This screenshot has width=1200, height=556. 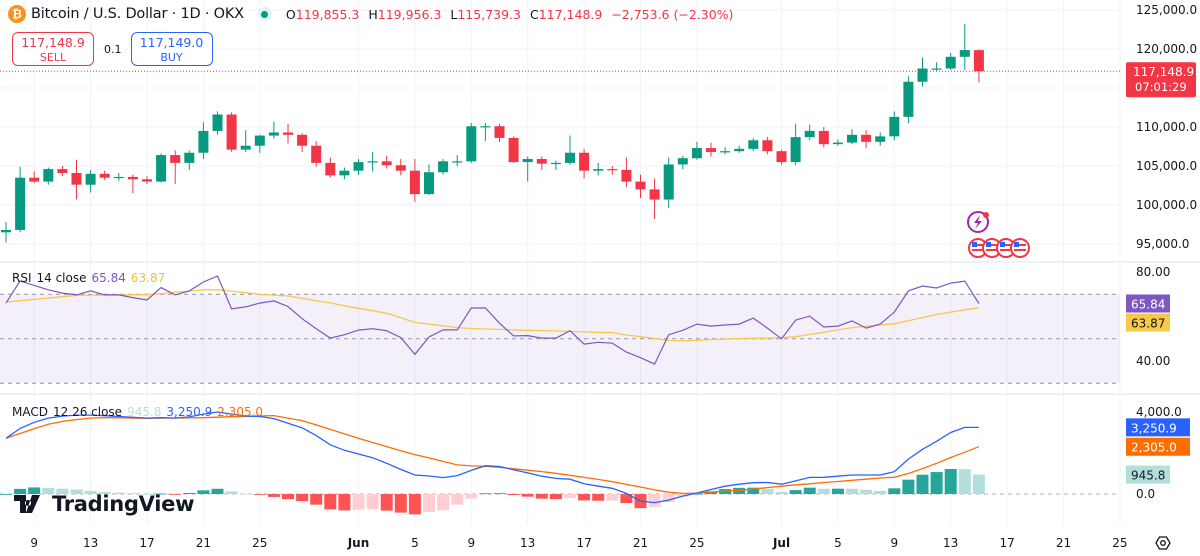 I want to click on macd-legend: MACD 12 26 close 945.8 3,250.9 2,305.0, so click(x=140, y=412).